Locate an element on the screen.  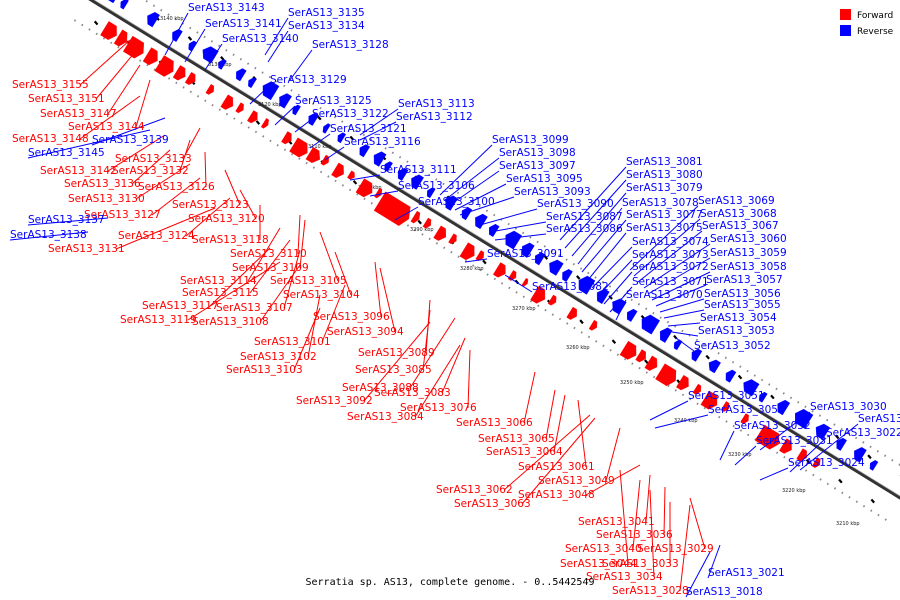
forward-gene-label: SerAS13_3028 is located at coordinates (650, 591).